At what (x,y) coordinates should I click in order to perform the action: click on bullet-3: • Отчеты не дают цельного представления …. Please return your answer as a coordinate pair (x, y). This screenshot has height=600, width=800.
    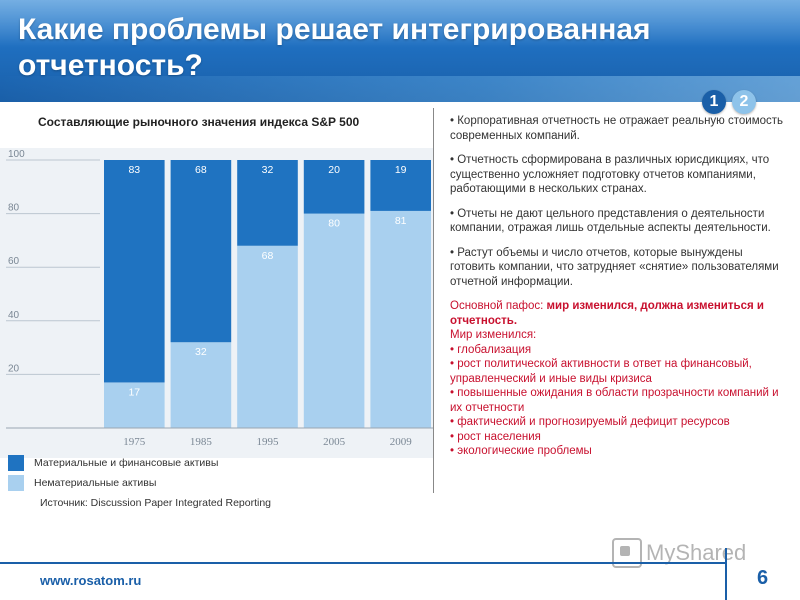
    Looking at the image, I should click on (610, 221).